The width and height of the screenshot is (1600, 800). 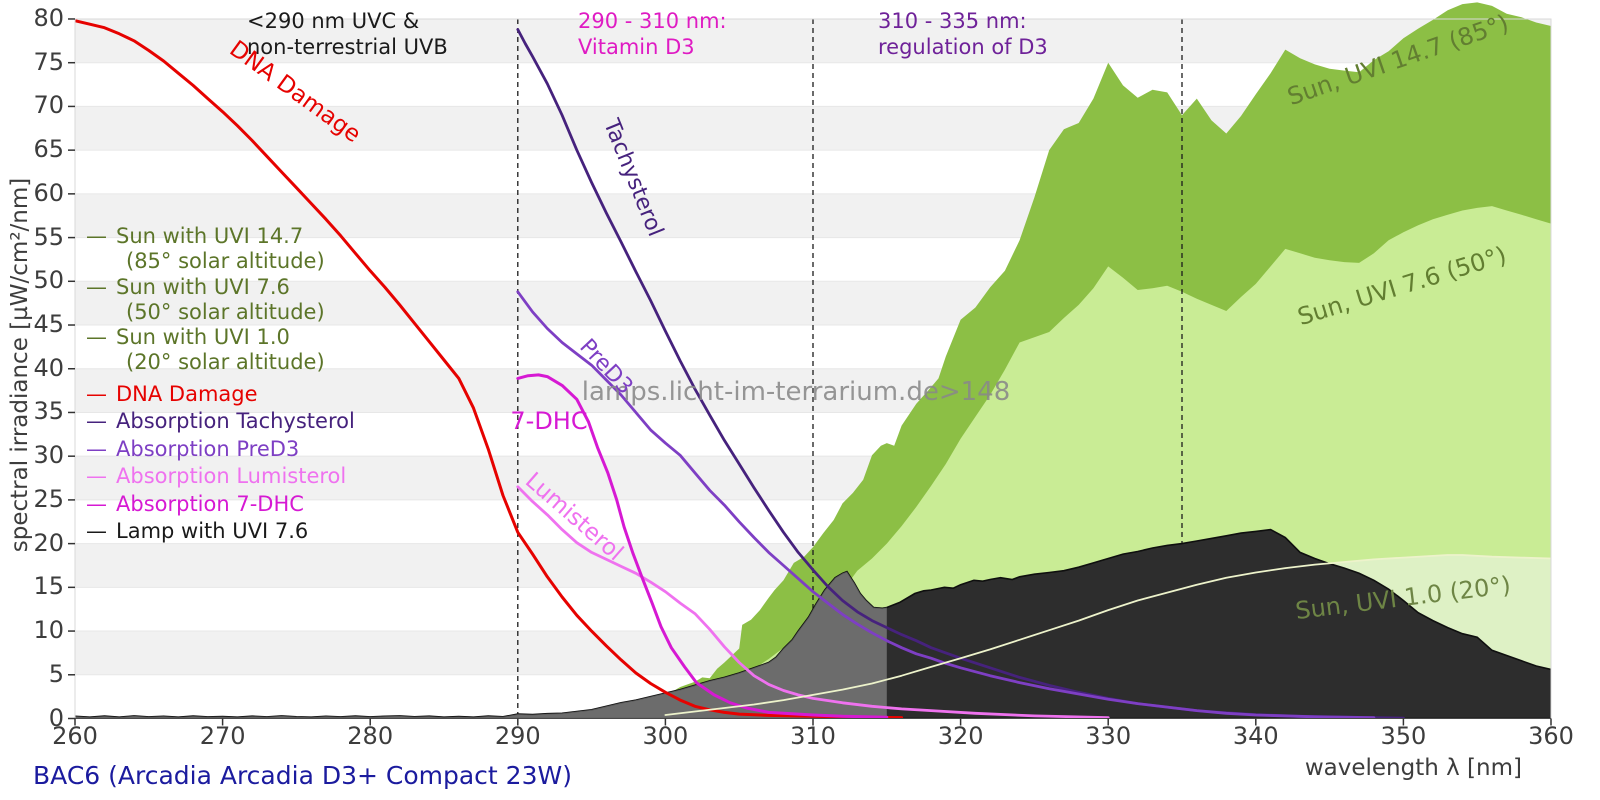 I want to click on legend-sublabel: (20° solar altitude), so click(x=225, y=362).